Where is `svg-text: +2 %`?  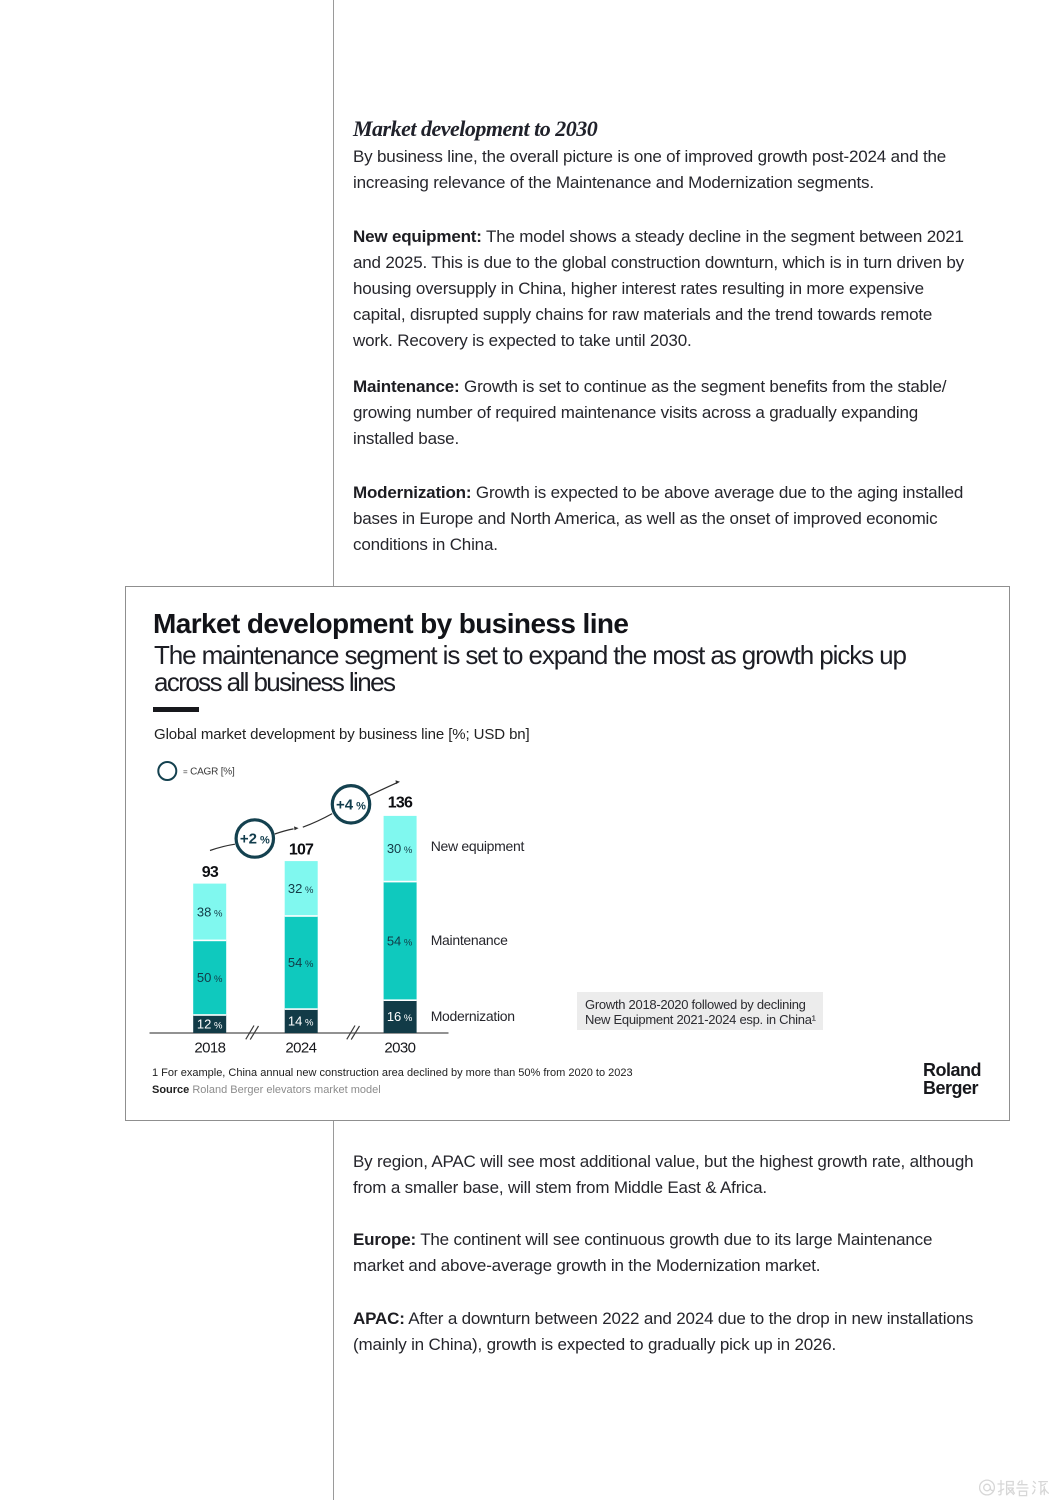 svg-text: +2 % is located at coordinates (255, 839).